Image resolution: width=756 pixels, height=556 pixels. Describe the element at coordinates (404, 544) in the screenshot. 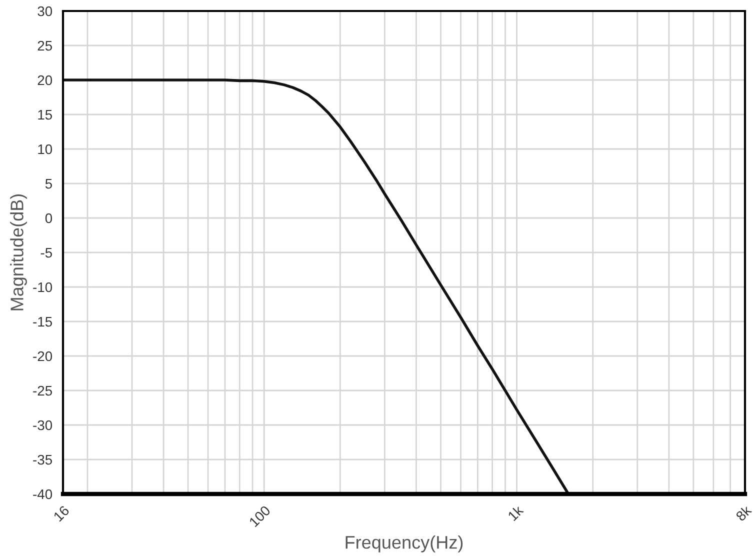

I see `x-axis-title: Frequency(Hz)` at that location.